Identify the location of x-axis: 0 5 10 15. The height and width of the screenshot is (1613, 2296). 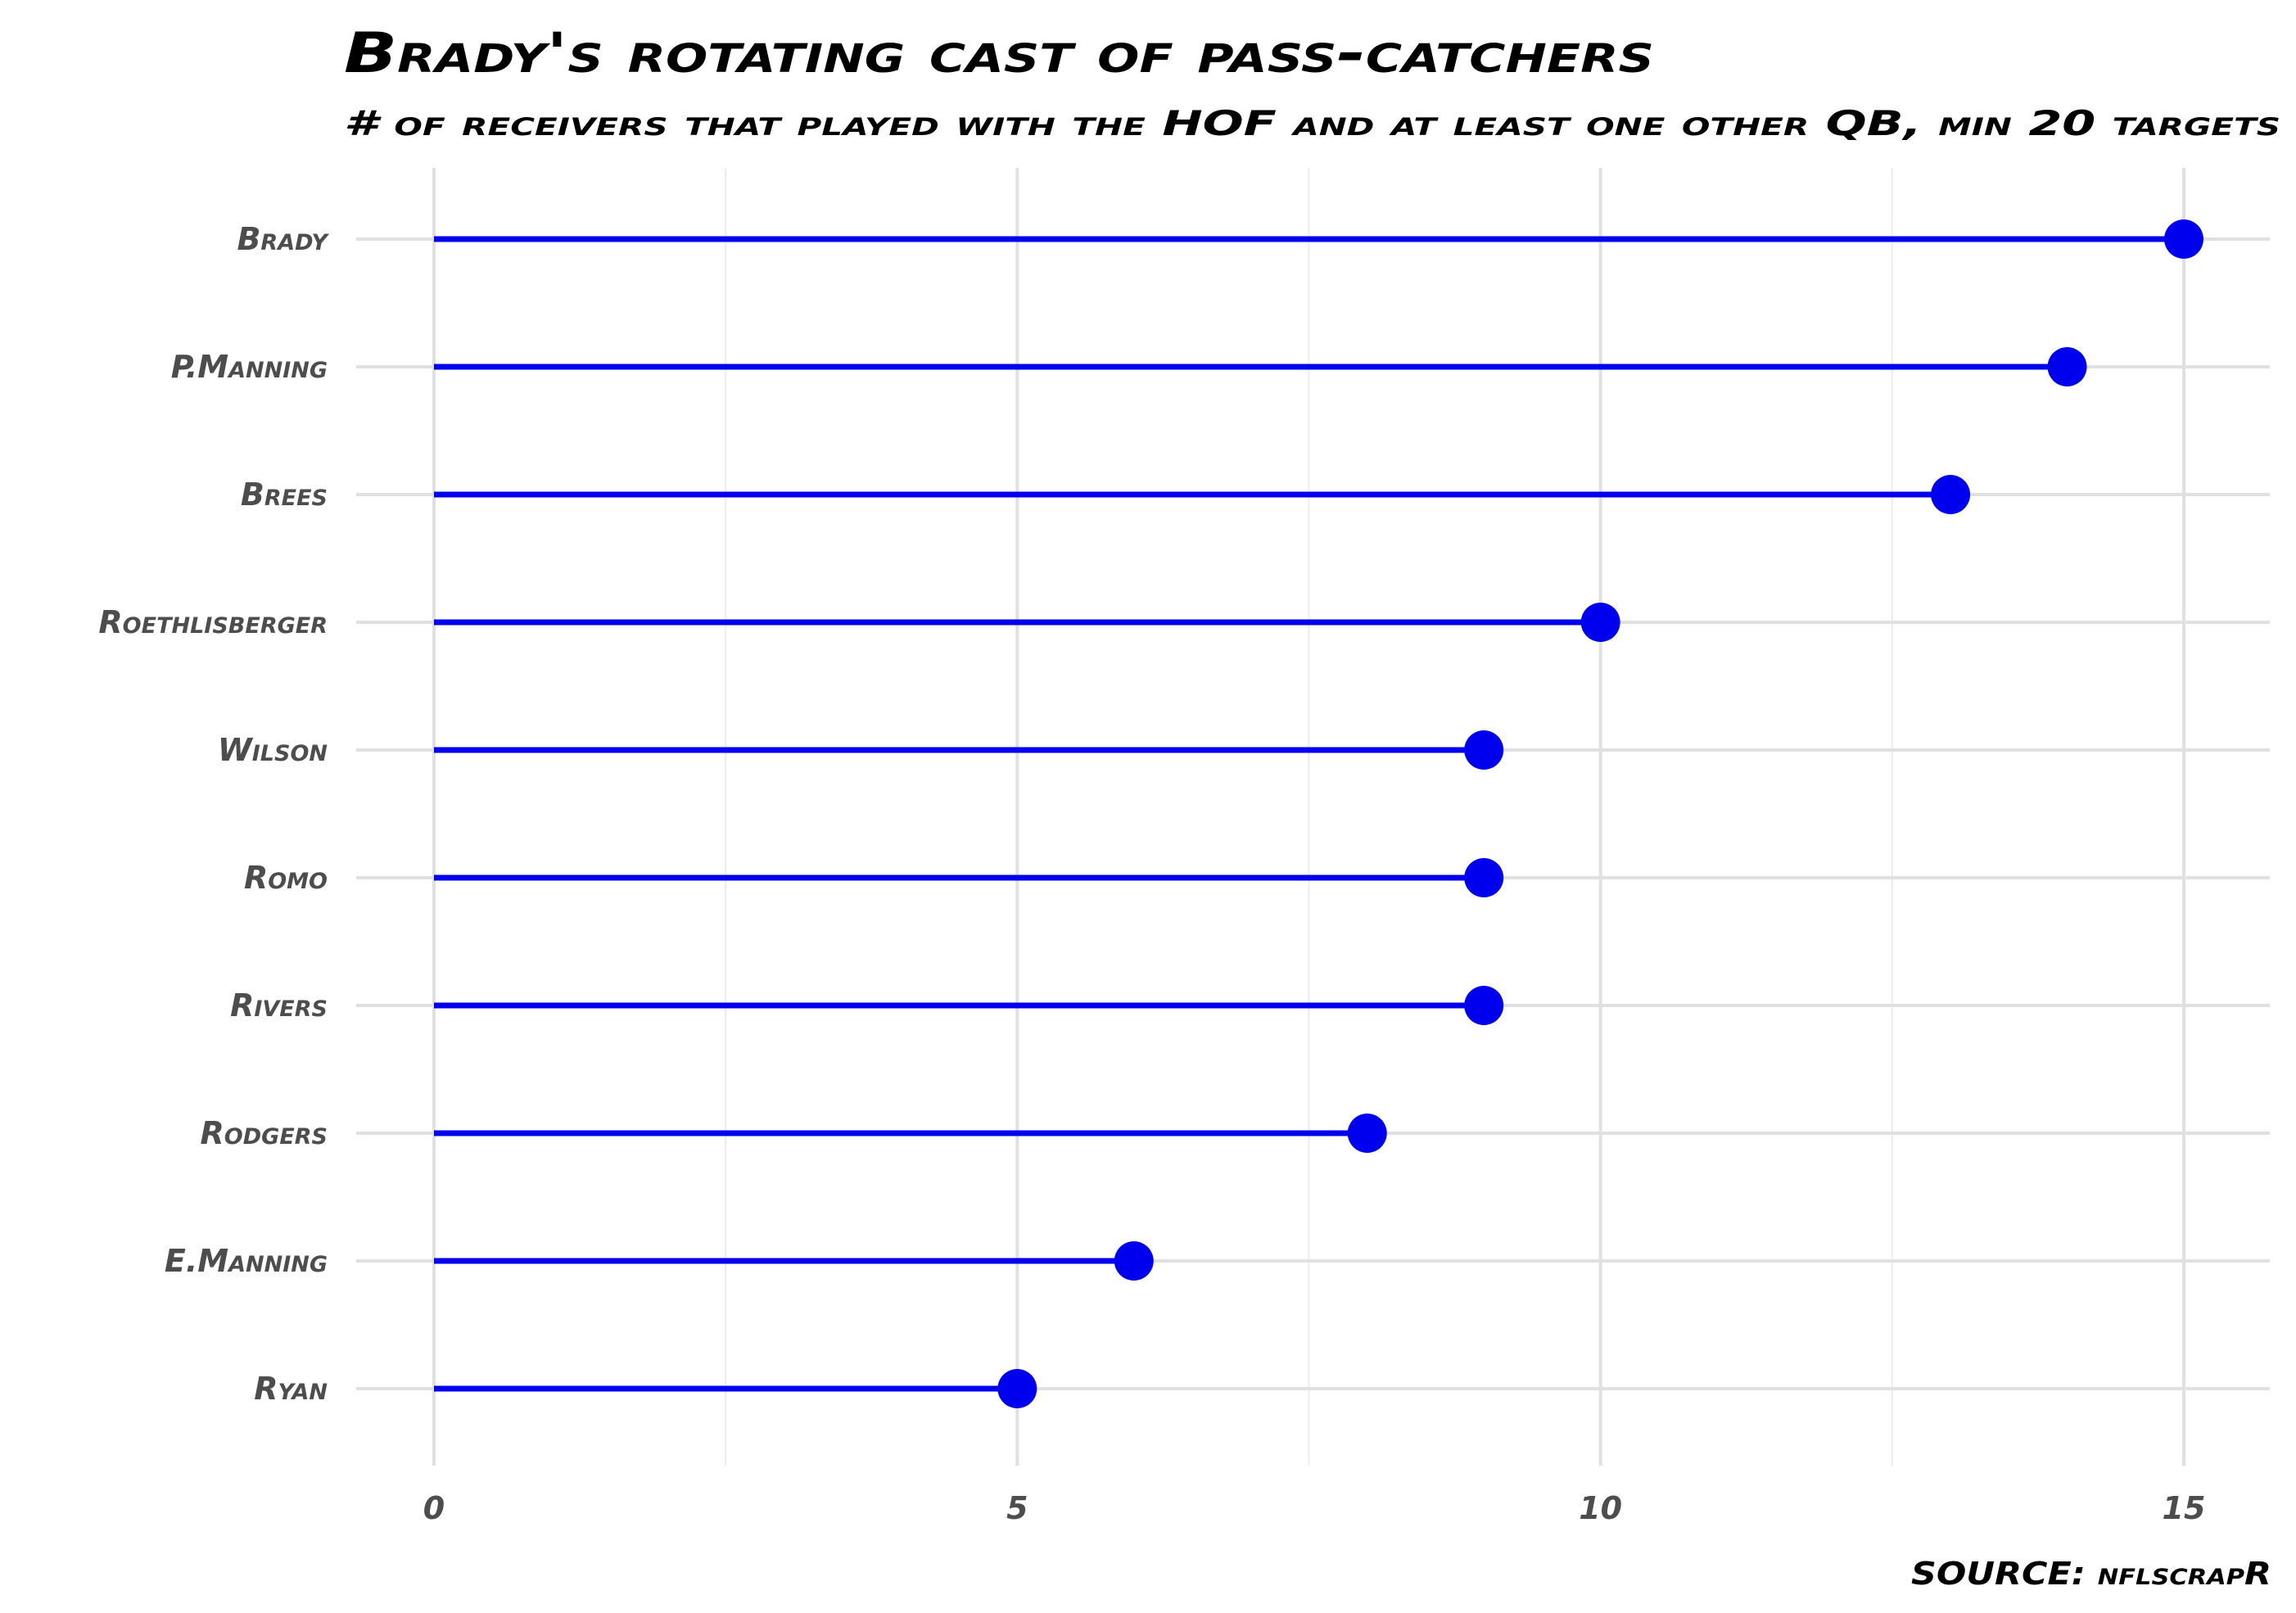
(1314, 1508).